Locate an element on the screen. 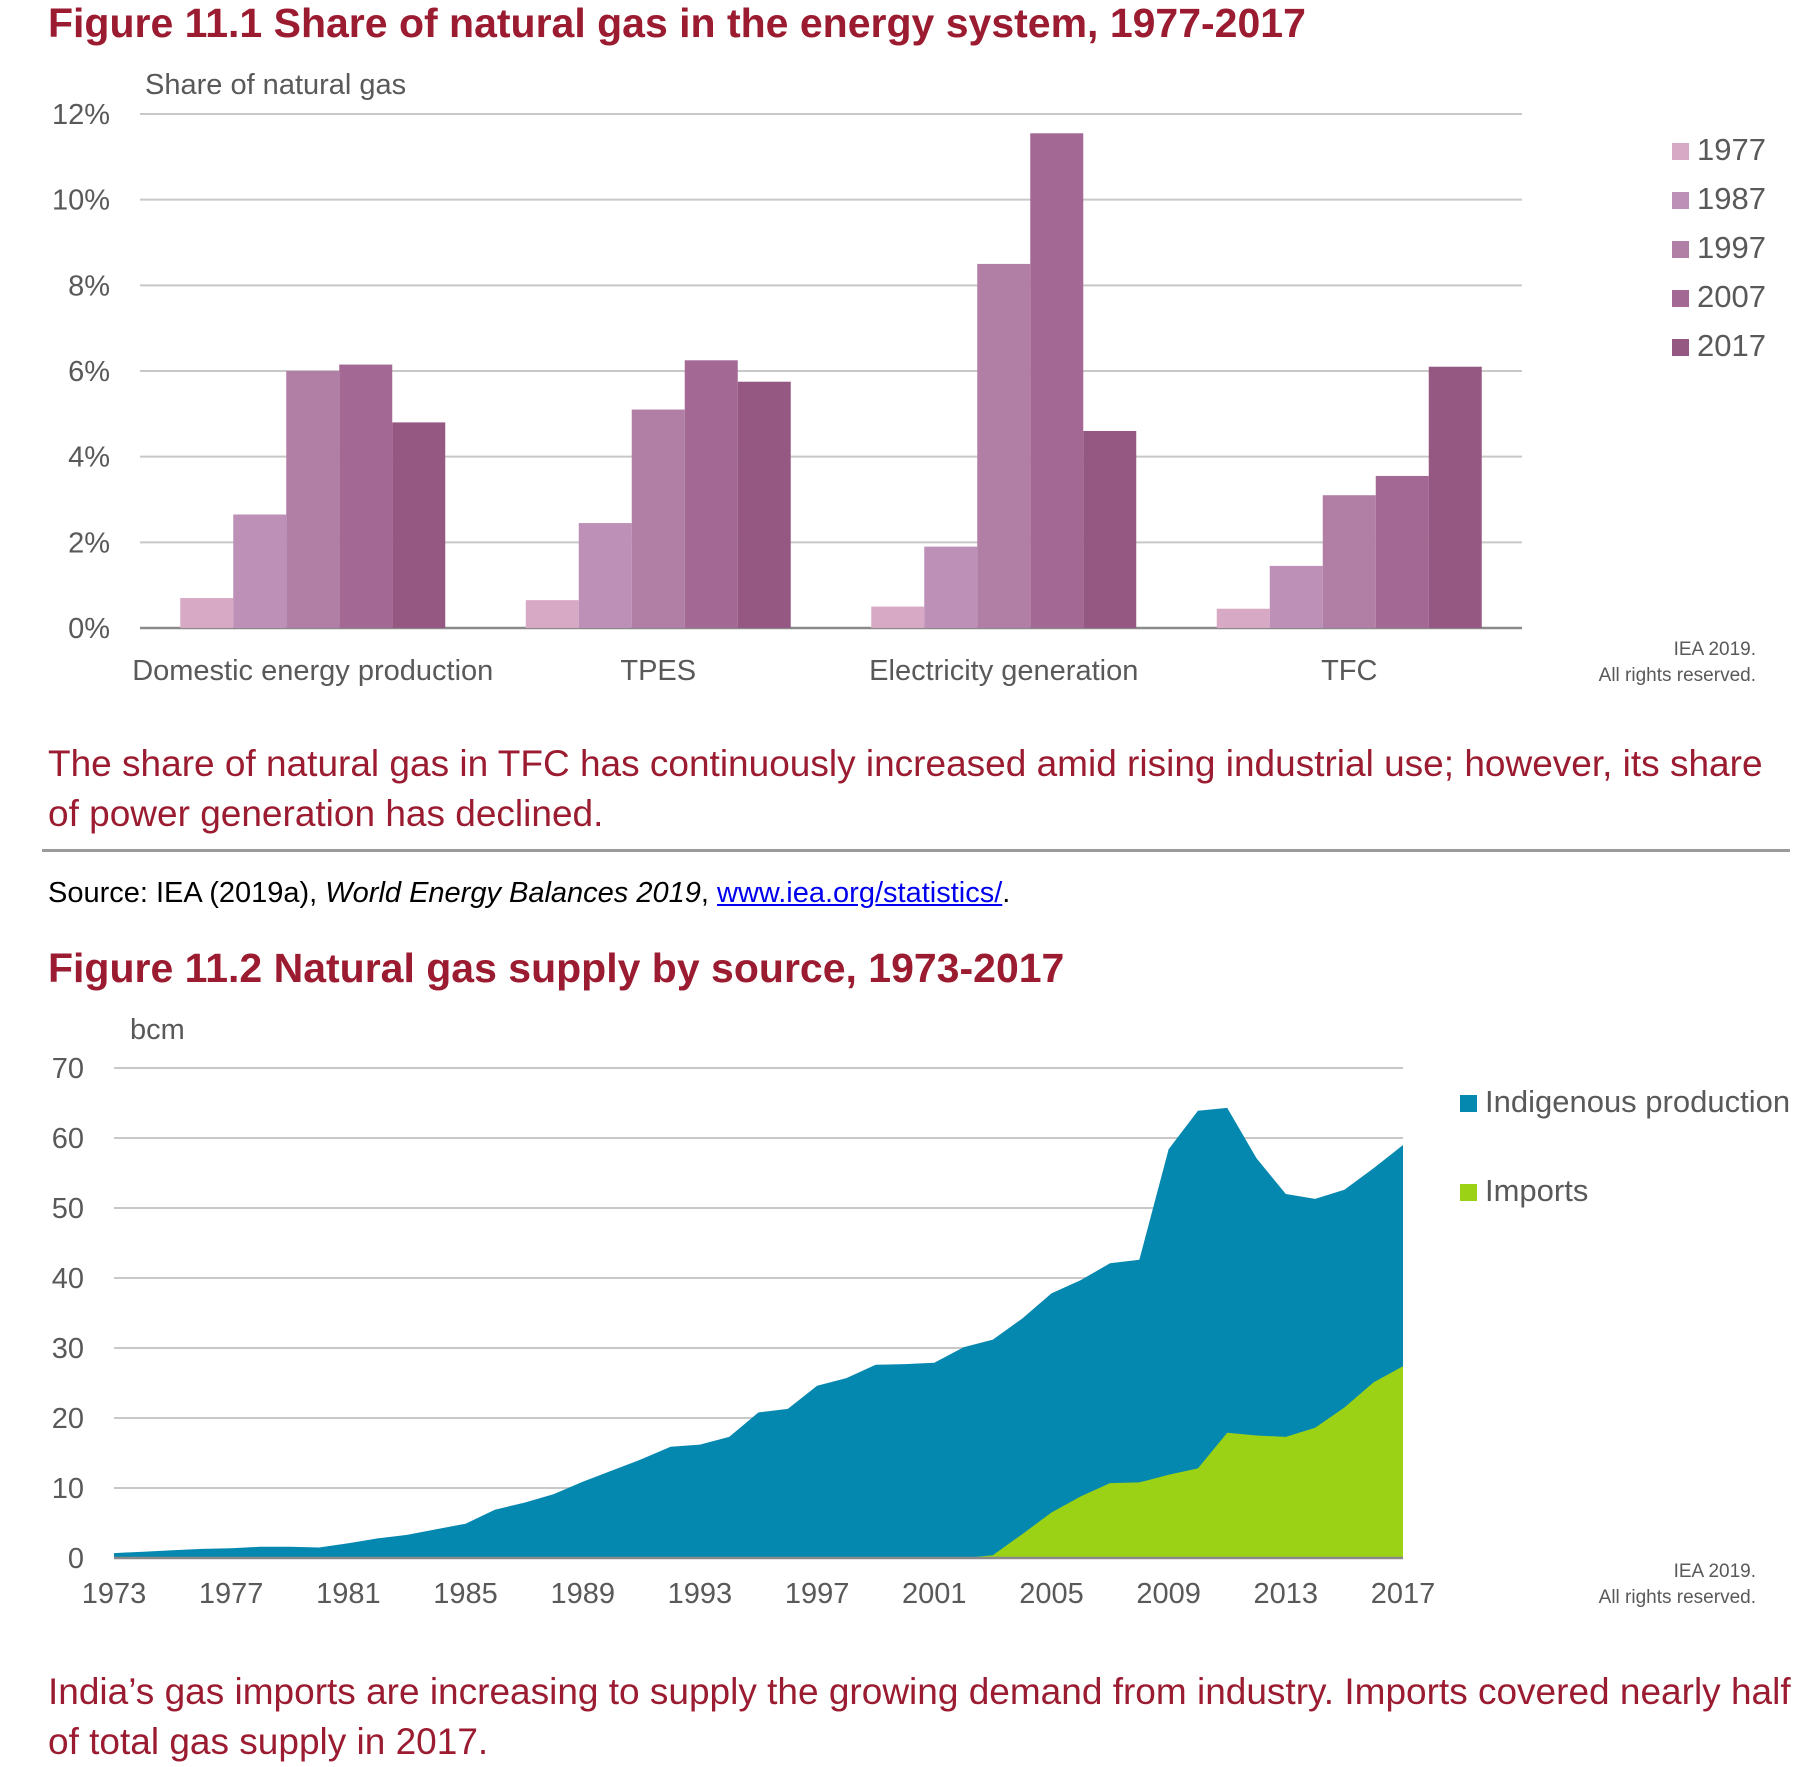 Image resolution: width=1798 pixels, height=1767 pixels. x-tick-label: 1977 is located at coordinates (231, 1594).